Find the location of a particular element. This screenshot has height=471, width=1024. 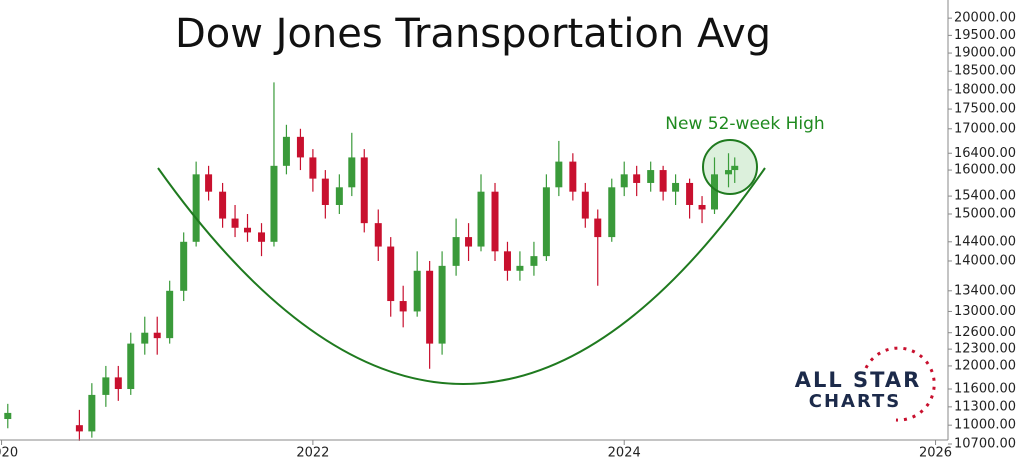

y-tick-label: 17500.00 is located at coordinates (985, 109).